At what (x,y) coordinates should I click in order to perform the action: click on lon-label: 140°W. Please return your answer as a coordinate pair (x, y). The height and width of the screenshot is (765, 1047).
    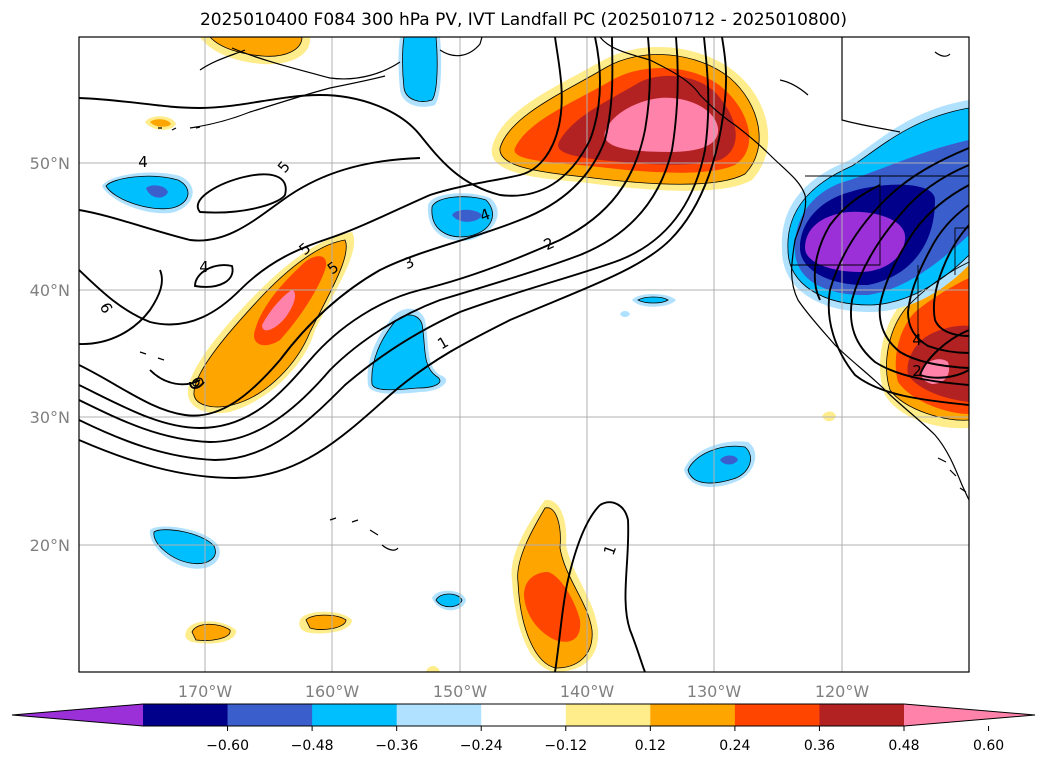
    Looking at the image, I should click on (587, 691).